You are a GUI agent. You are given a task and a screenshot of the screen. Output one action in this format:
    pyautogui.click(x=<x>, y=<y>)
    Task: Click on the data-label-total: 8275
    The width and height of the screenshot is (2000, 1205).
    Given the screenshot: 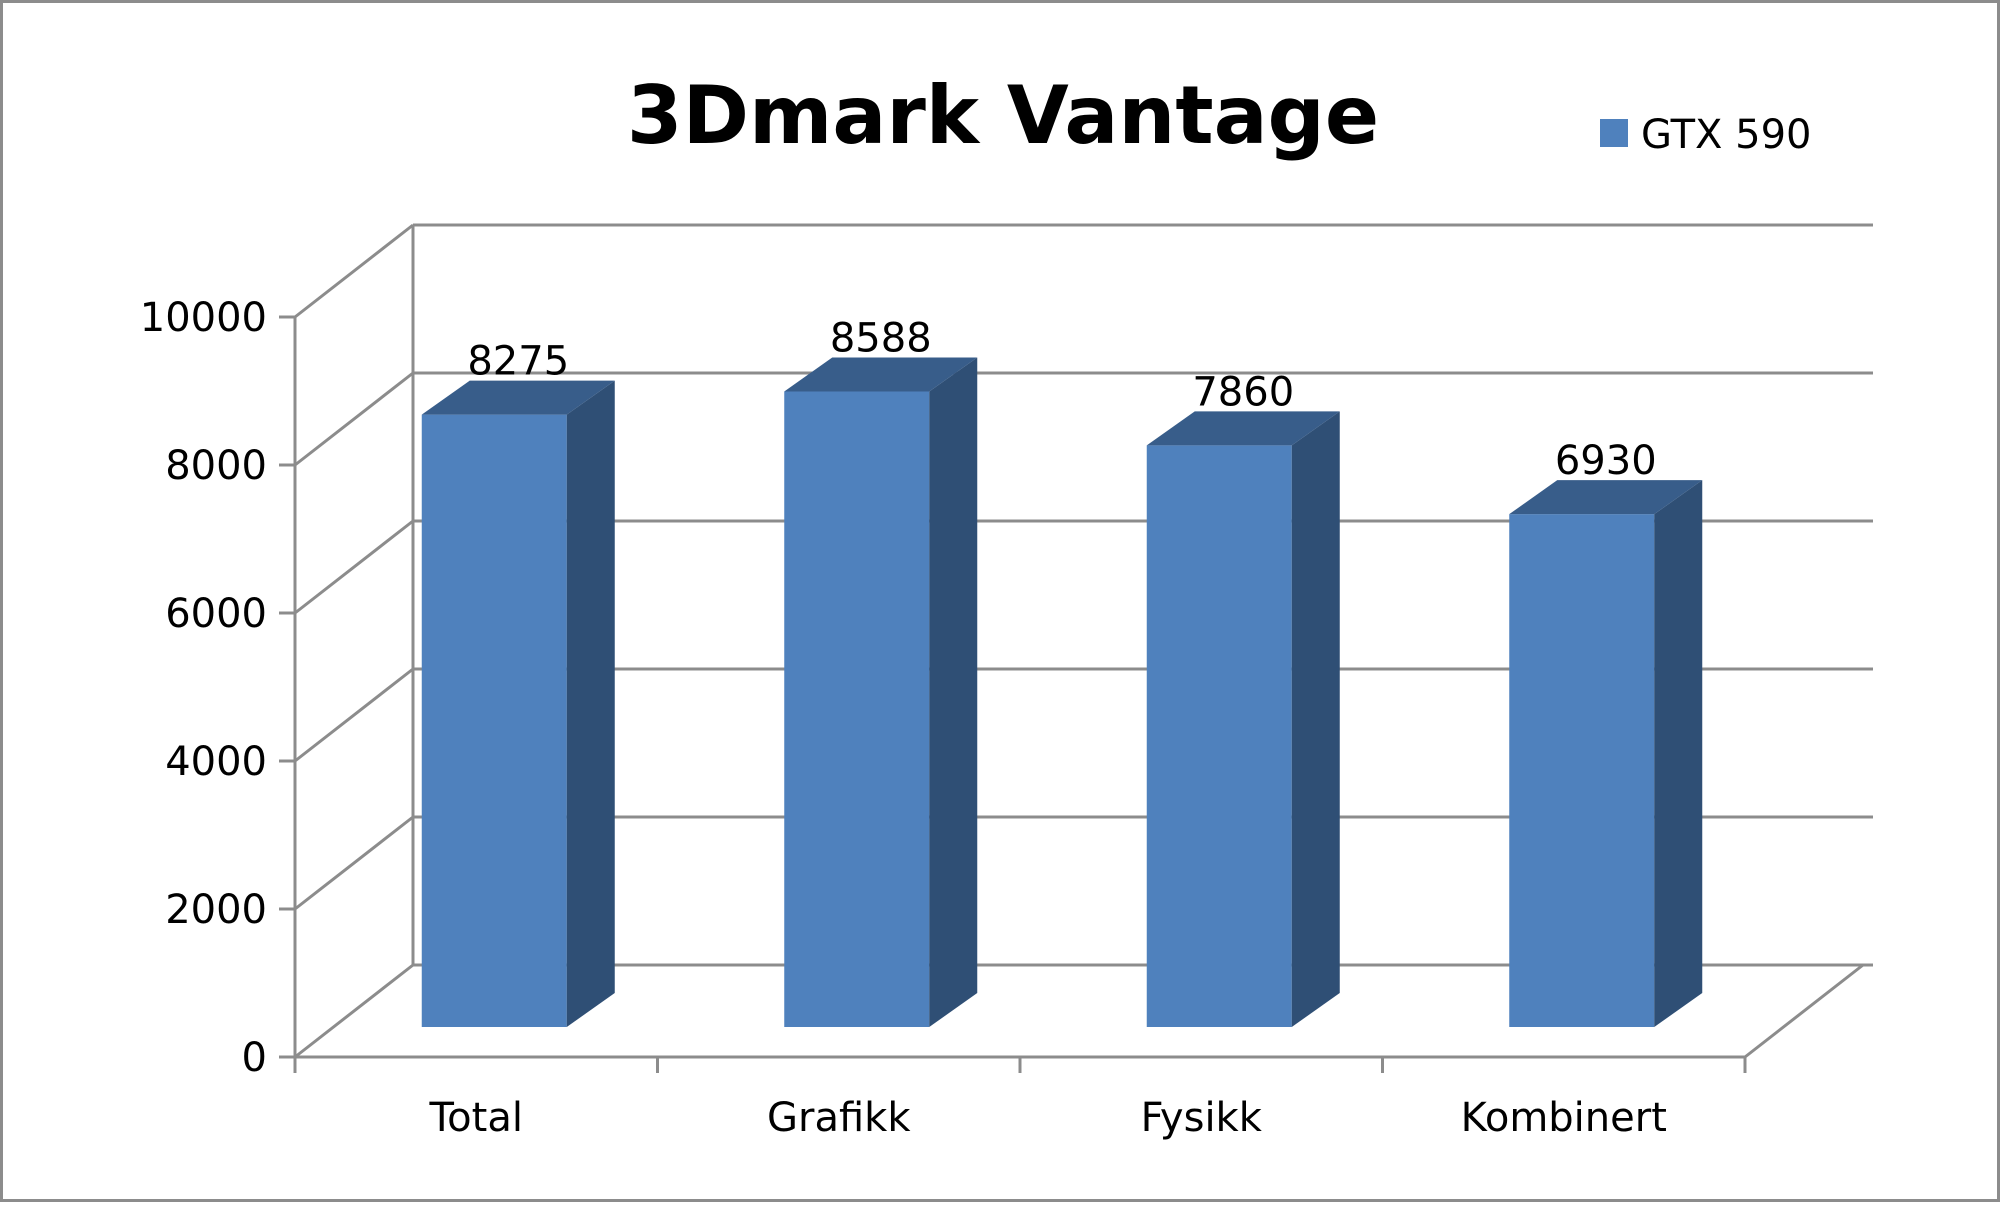 What is the action you would take?
    pyautogui.click(x=518, y=362)
    